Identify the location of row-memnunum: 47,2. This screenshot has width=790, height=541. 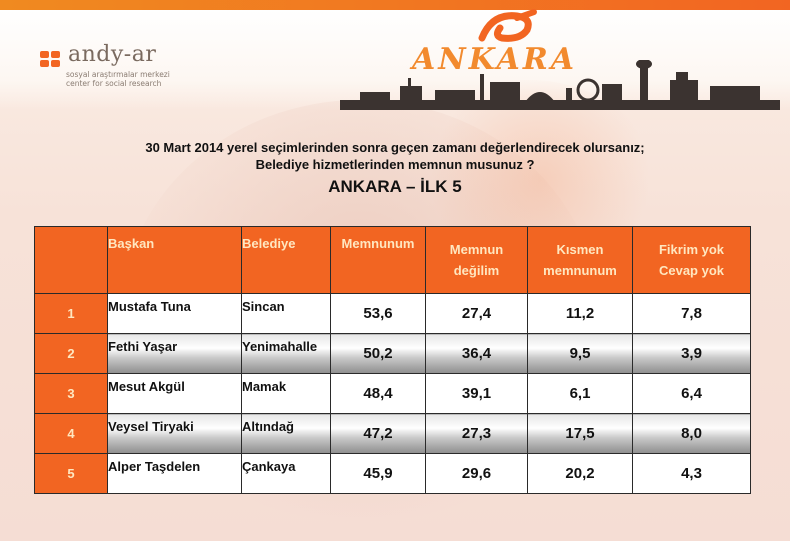
(378, 433).